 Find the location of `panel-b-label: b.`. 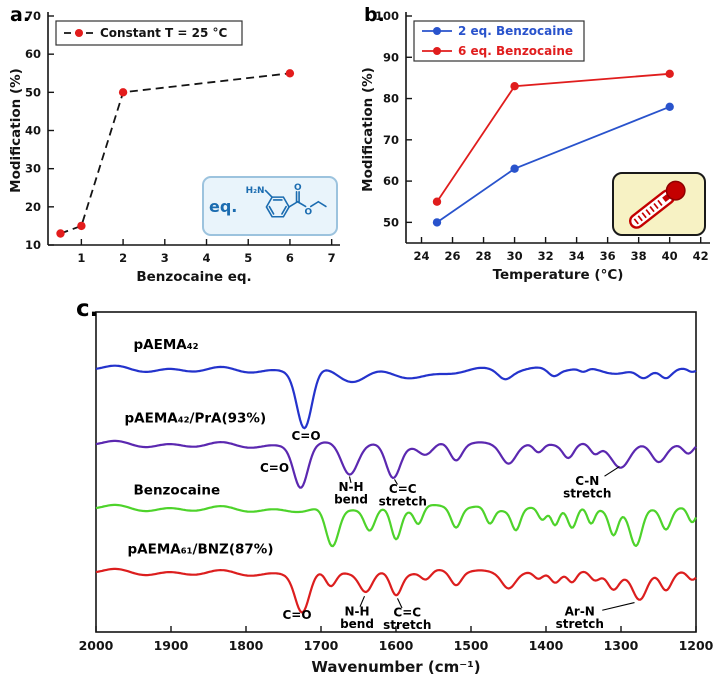

panel-b-label: b. is located at coordinates (374, 15).